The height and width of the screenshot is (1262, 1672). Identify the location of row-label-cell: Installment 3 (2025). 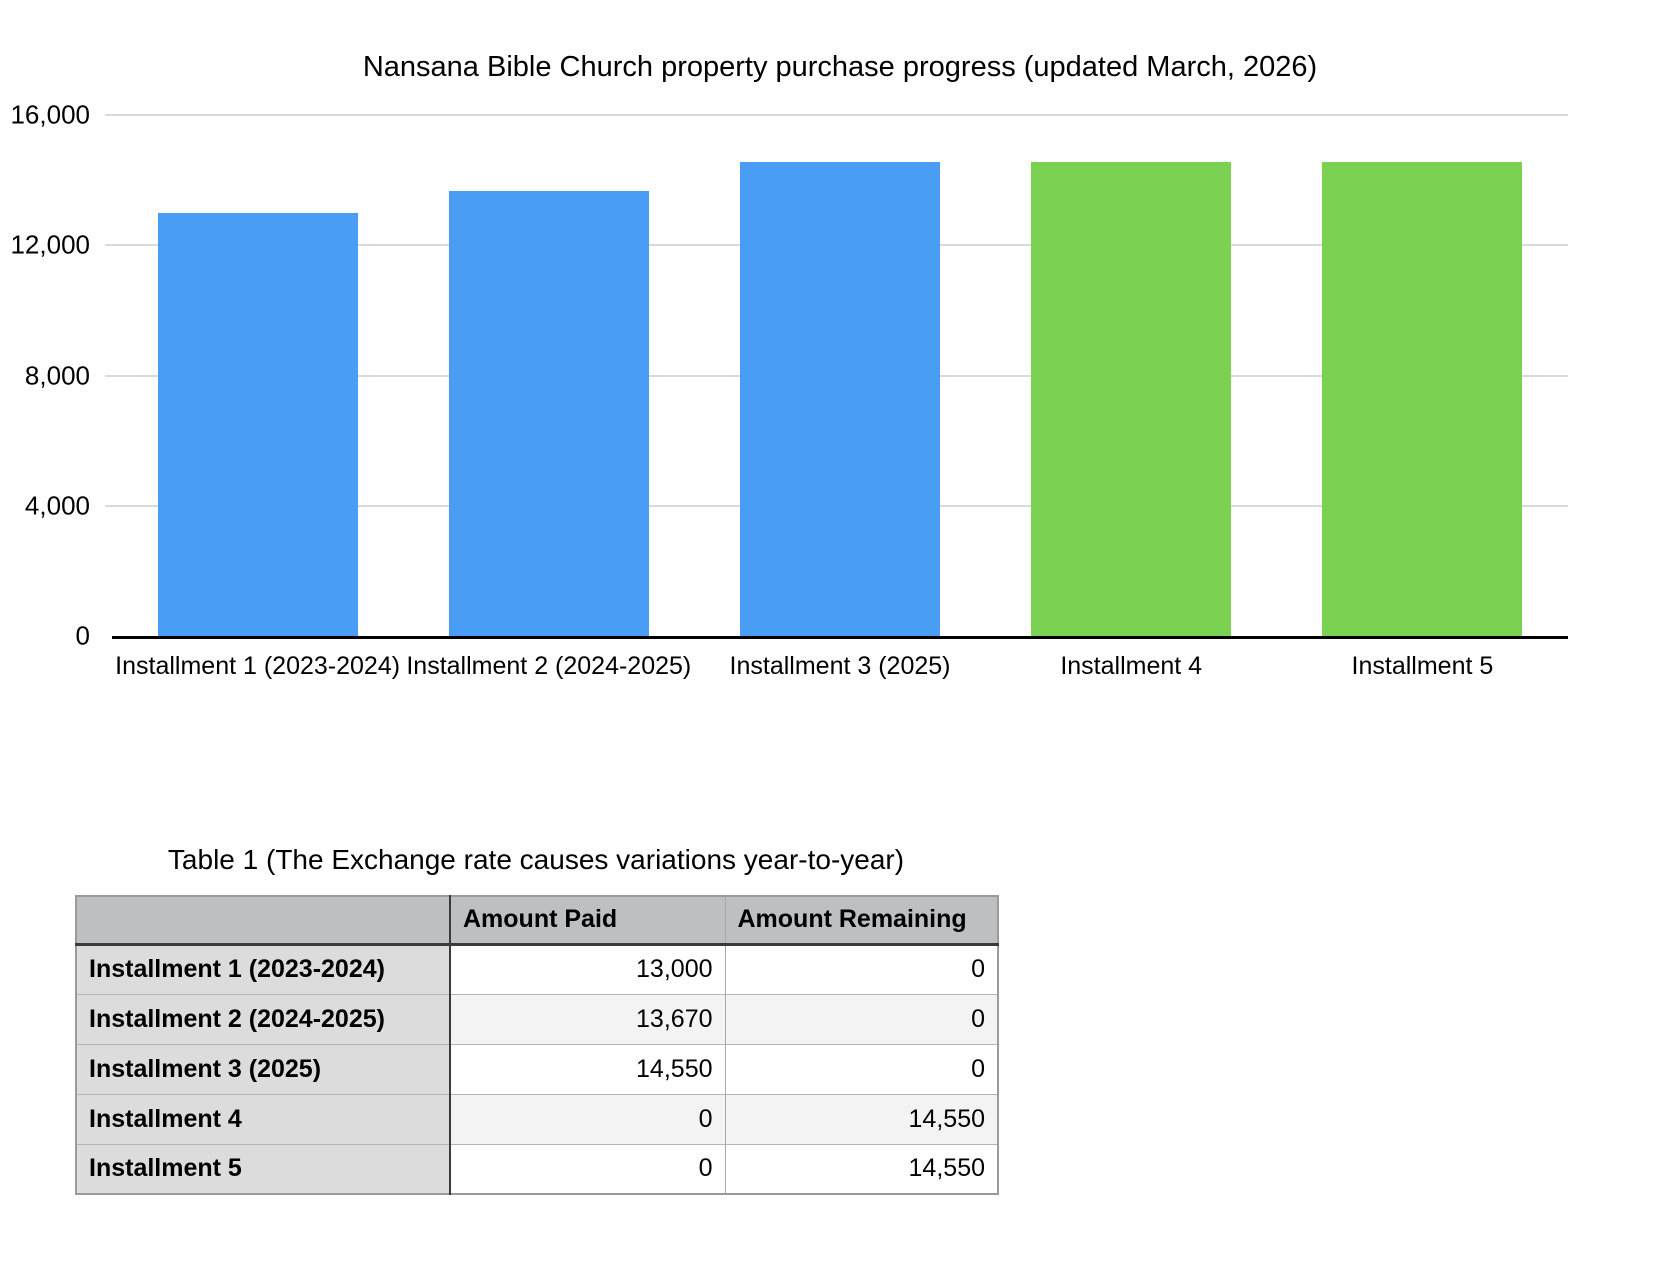
(263, 1068).